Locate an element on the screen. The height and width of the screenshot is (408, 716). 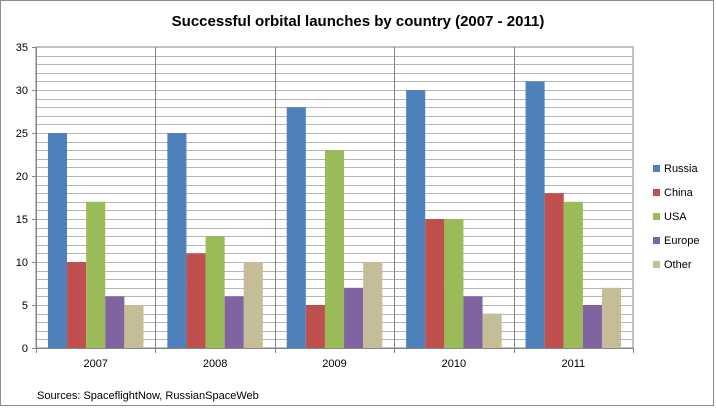
legend-label-russia: Russia is located at coordinates (681, 169).